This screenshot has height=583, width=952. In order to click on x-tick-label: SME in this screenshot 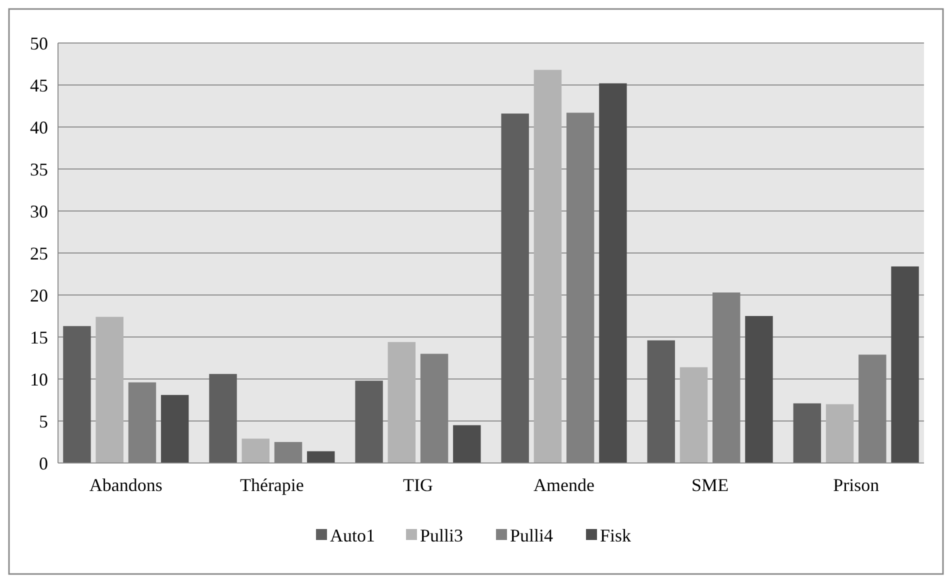, I will do `click(710, 485)`.